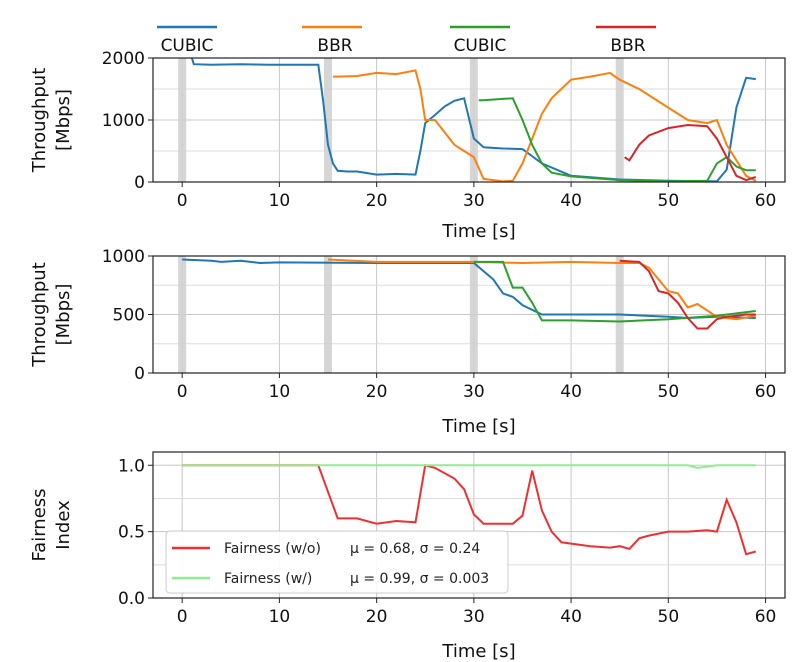 The height and width of the screenshot is (662, 800). What do you see at coordinates (131, 533) in the screenshot?
I see `y-tick-label: 0.5` at bounding box center [131, 533].